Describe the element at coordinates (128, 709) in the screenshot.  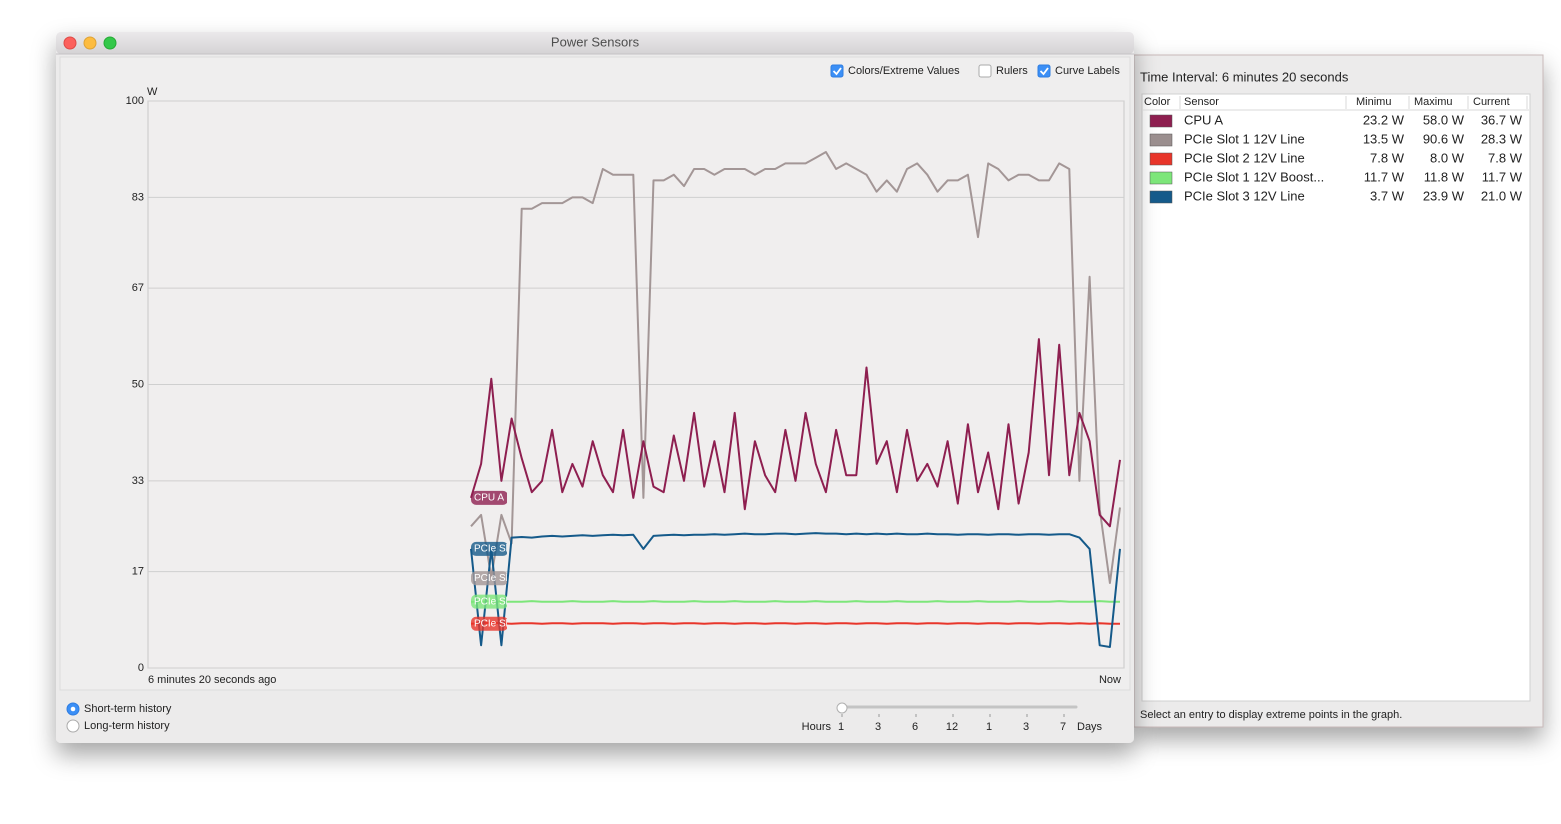
I see `radio-label: Short-term history` at that location.